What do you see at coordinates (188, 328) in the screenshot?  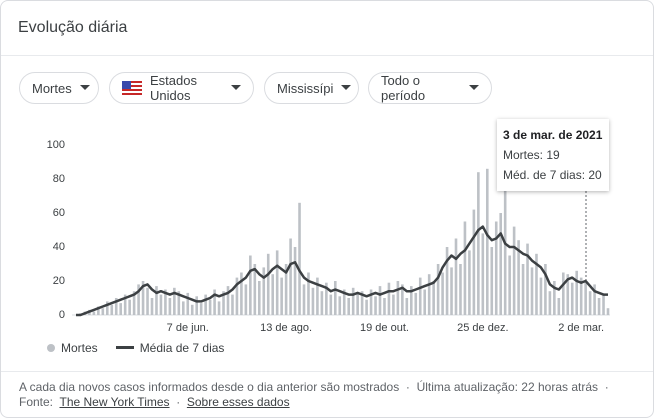 I see `x-tick-label: 7 de jun.` at bounding box center [188, 328].